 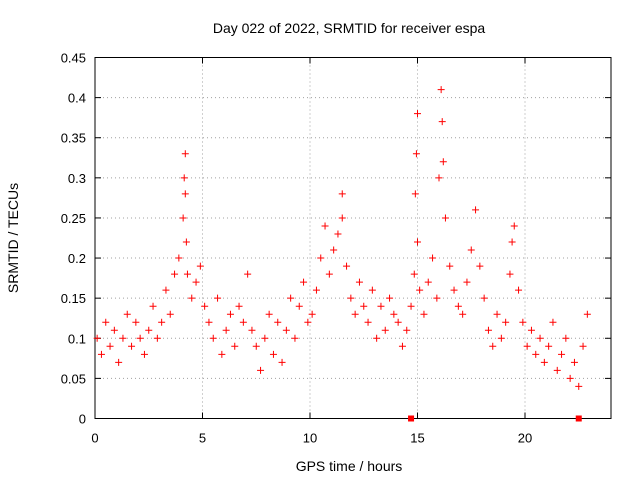 I want to click on y-tick-label: 0.35, so click(x=73, y=138).